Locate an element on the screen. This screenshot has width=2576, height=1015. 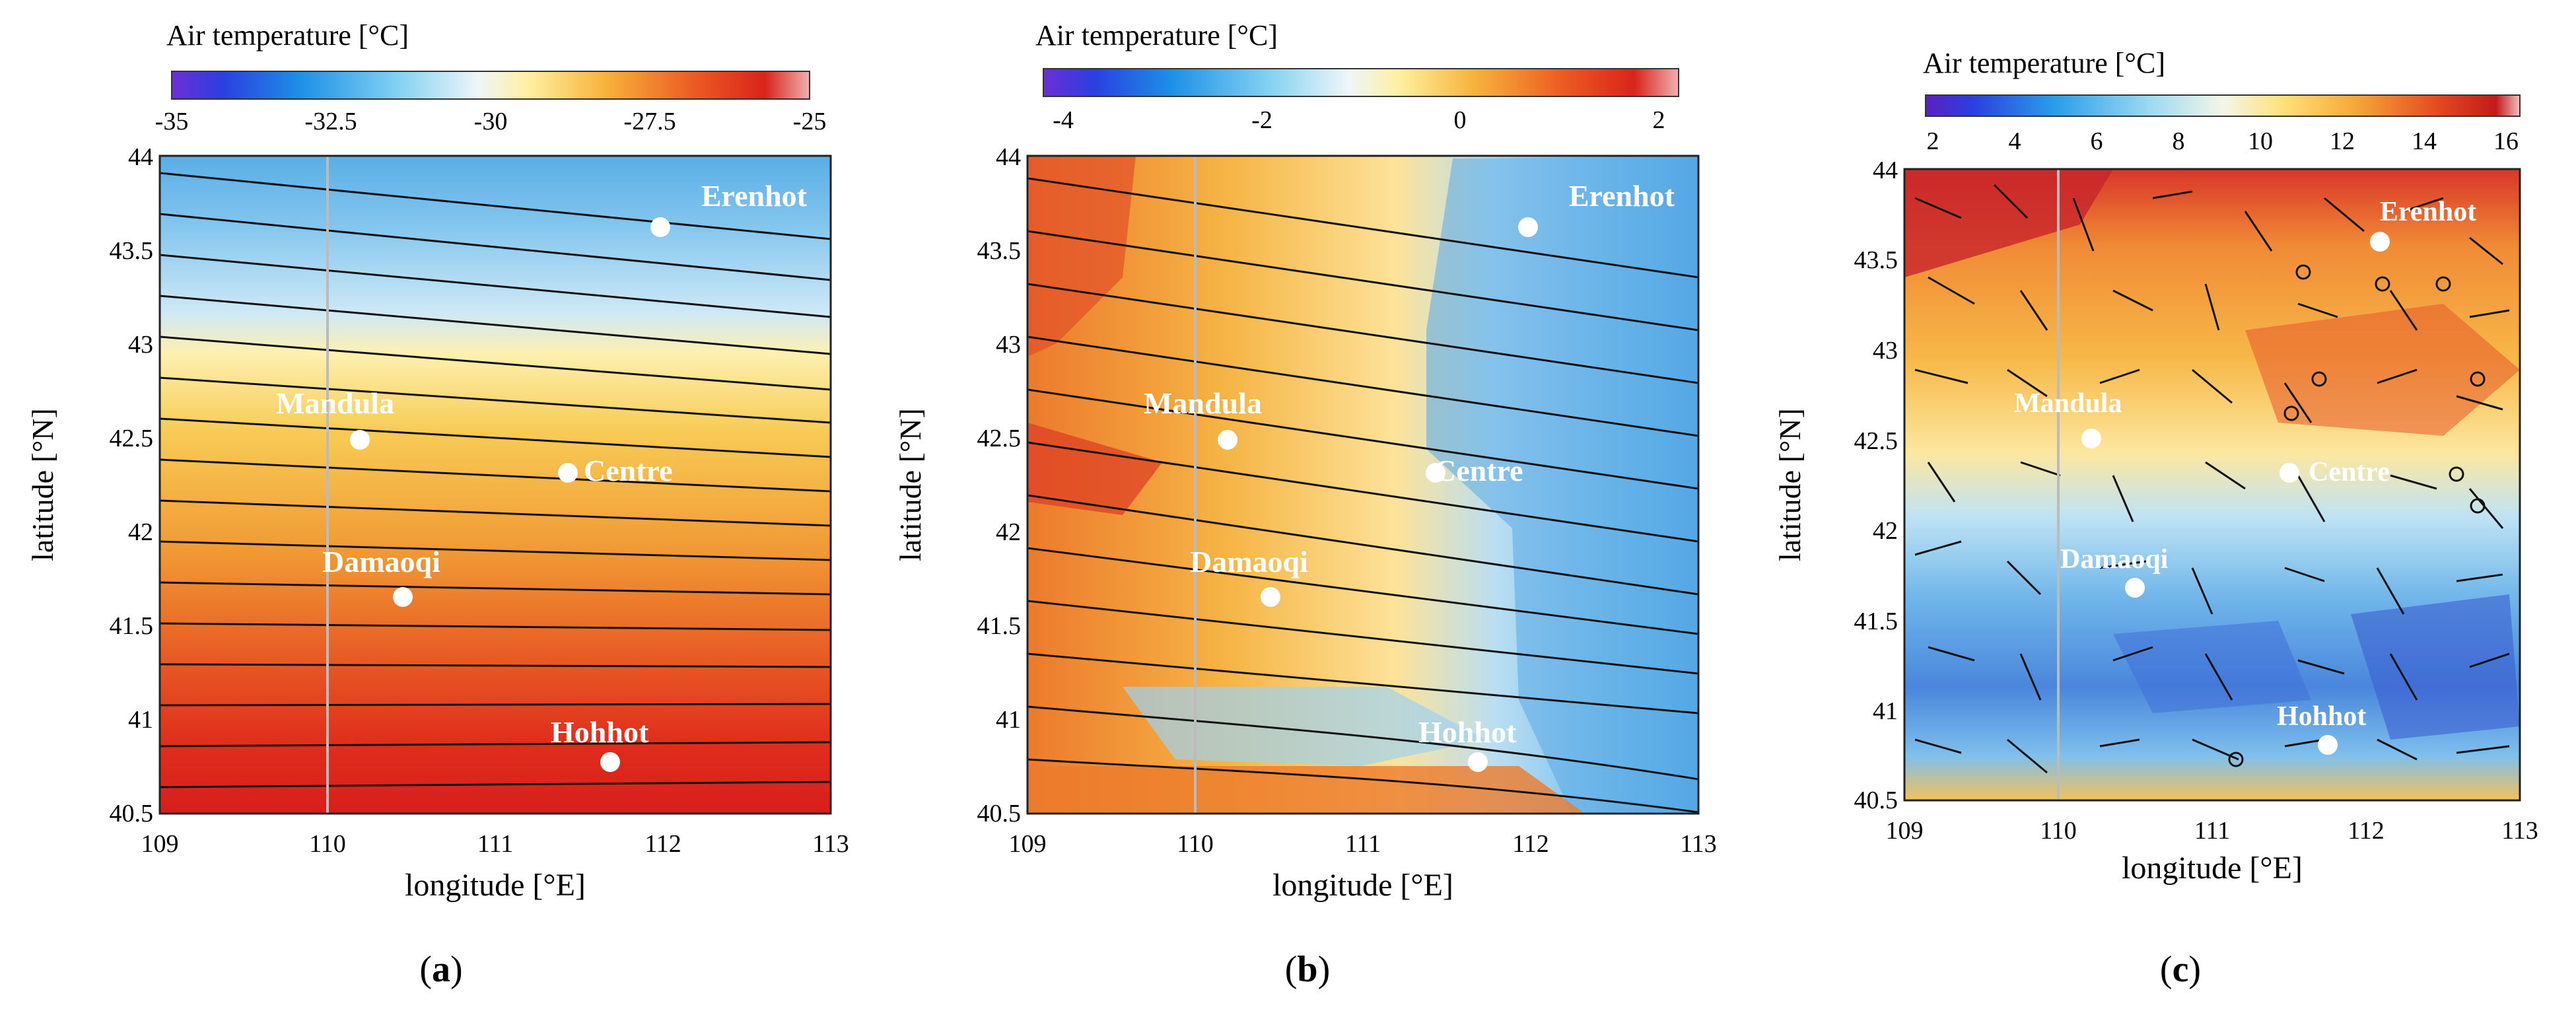
colorbar-tick-label: -35 is located at coordinates (172, 121).